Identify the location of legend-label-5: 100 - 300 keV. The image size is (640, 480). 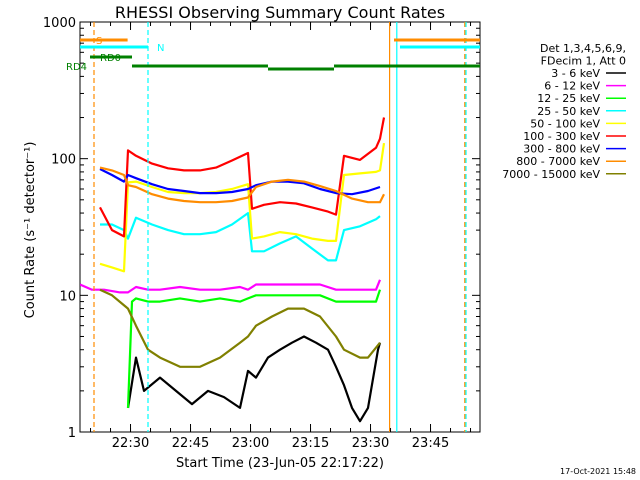
(561, 136).